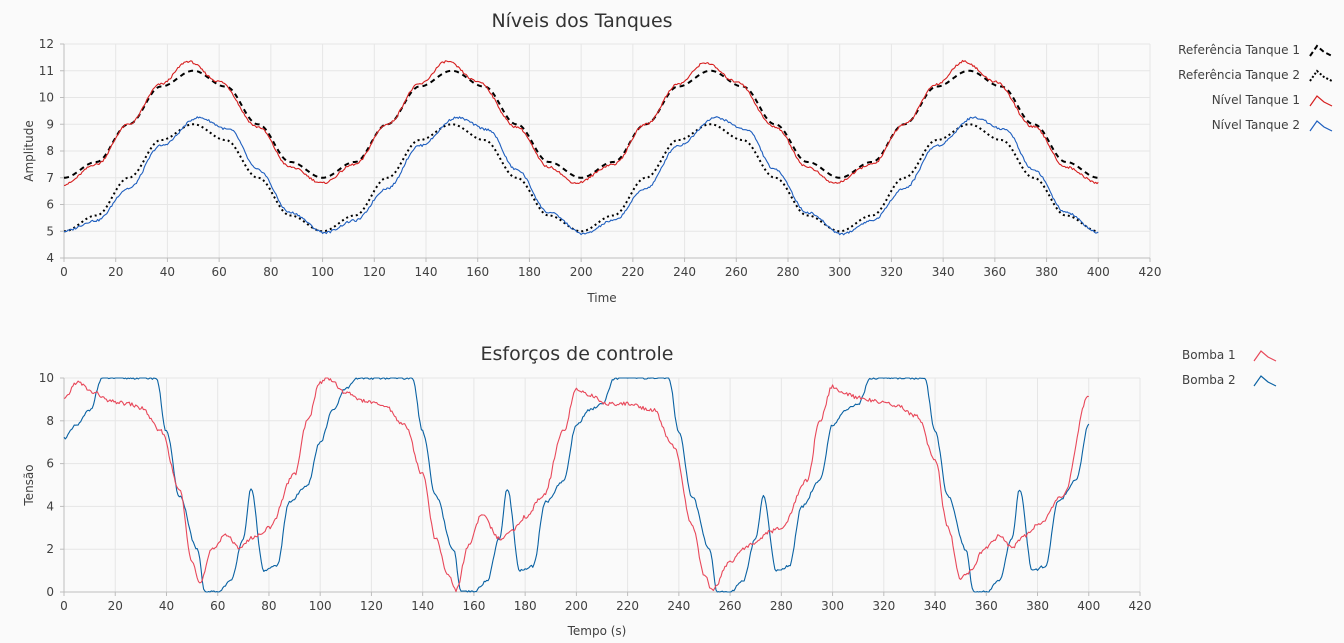  What do you see at coordinates (477, 272) in the screenshot?
I see `levels-xtick-label: 160` at bounding box center [477, 272].